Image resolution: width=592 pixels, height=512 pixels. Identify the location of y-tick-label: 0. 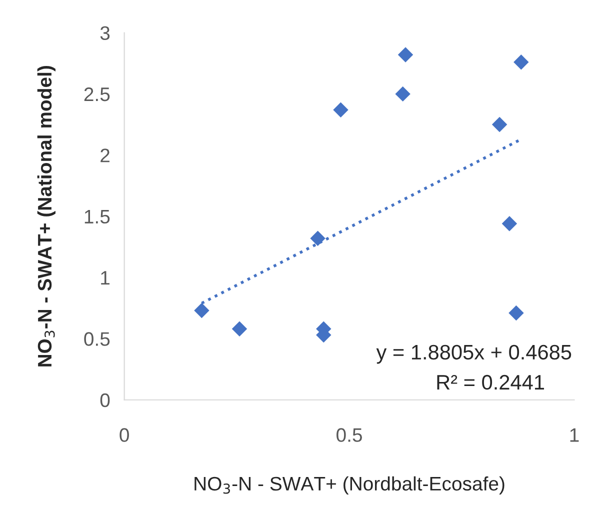
(105, 400).